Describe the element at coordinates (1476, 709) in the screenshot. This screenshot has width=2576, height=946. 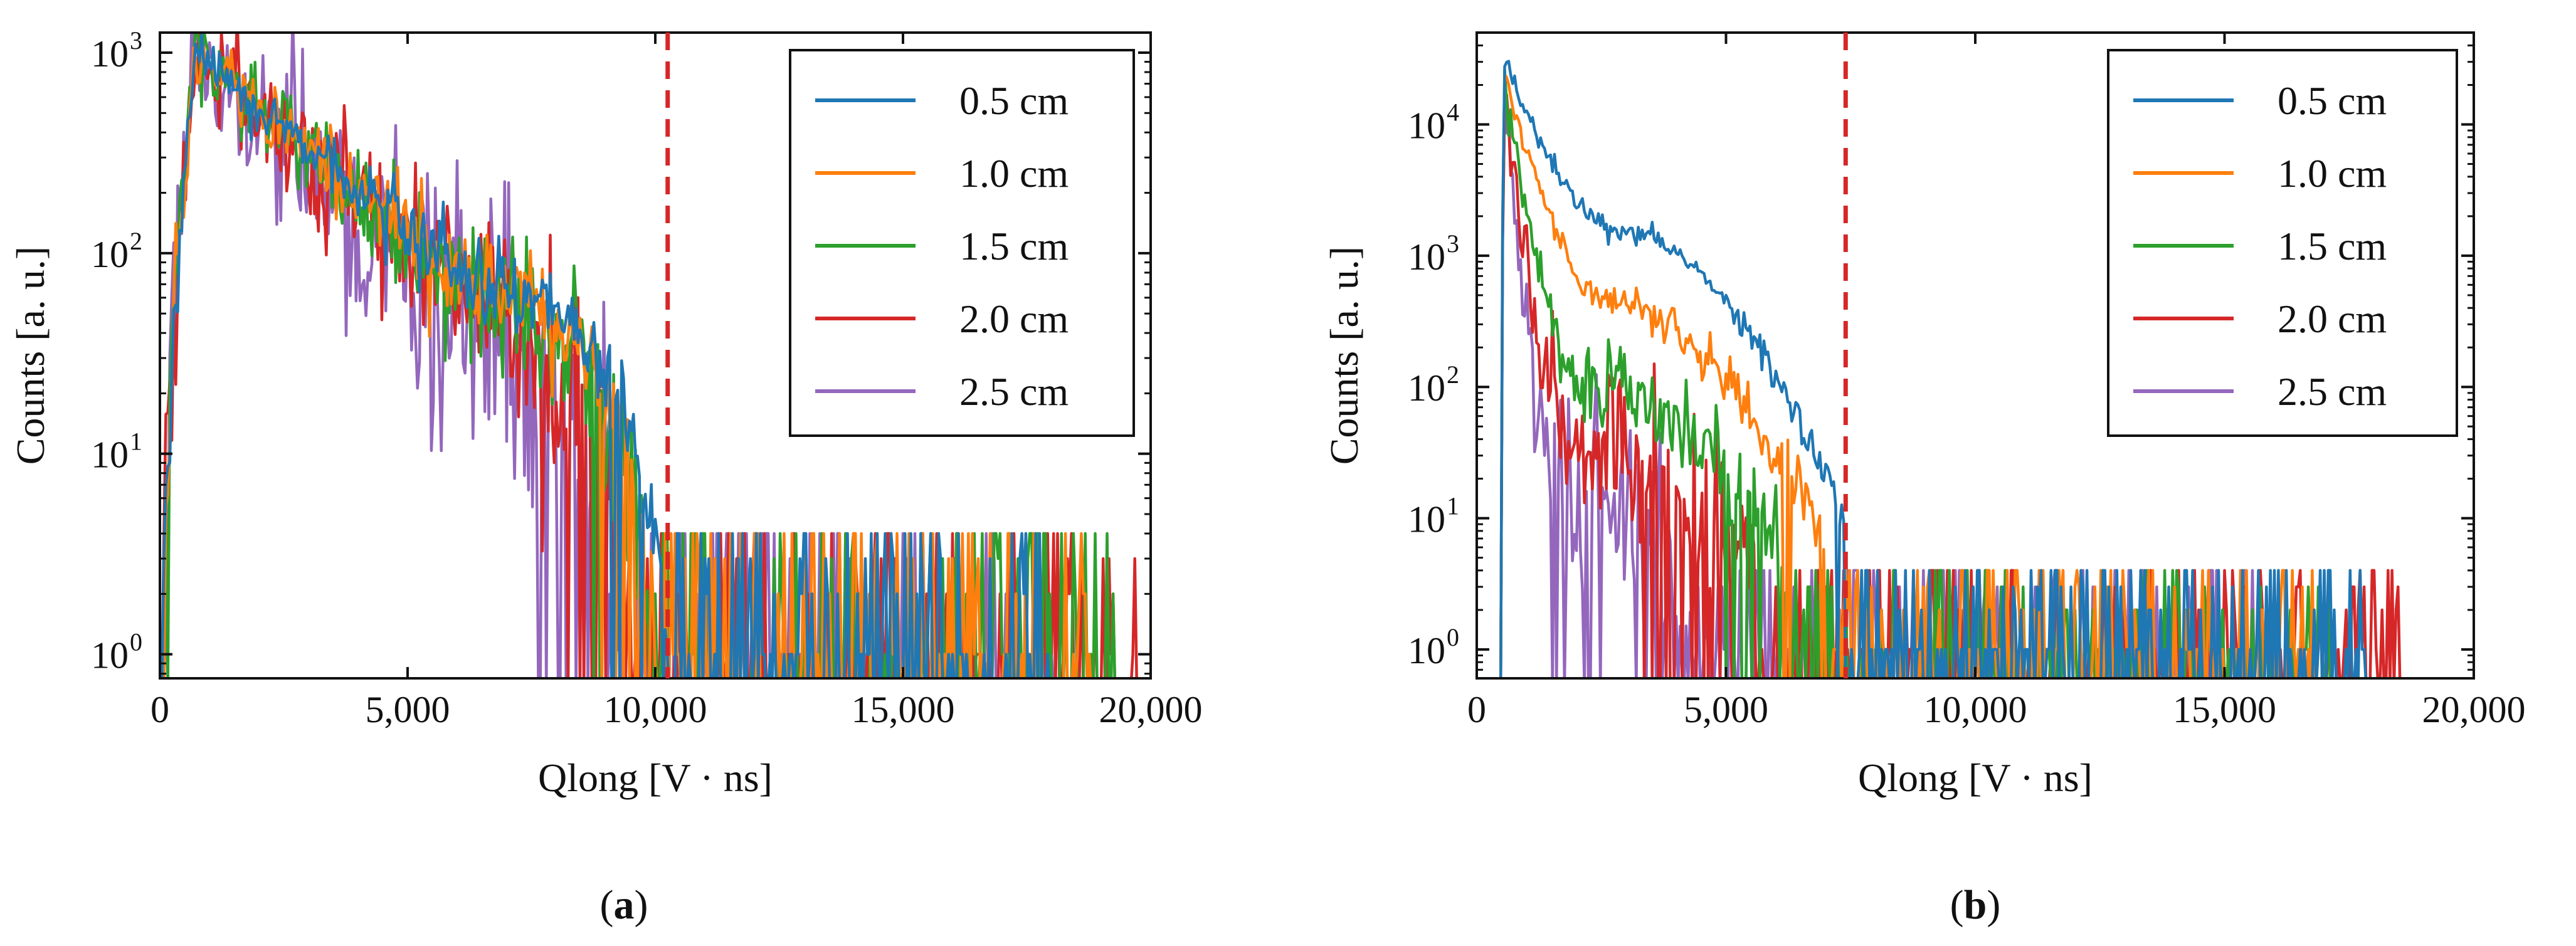
I see `panel-b-x-tick-label: 0` at that location.